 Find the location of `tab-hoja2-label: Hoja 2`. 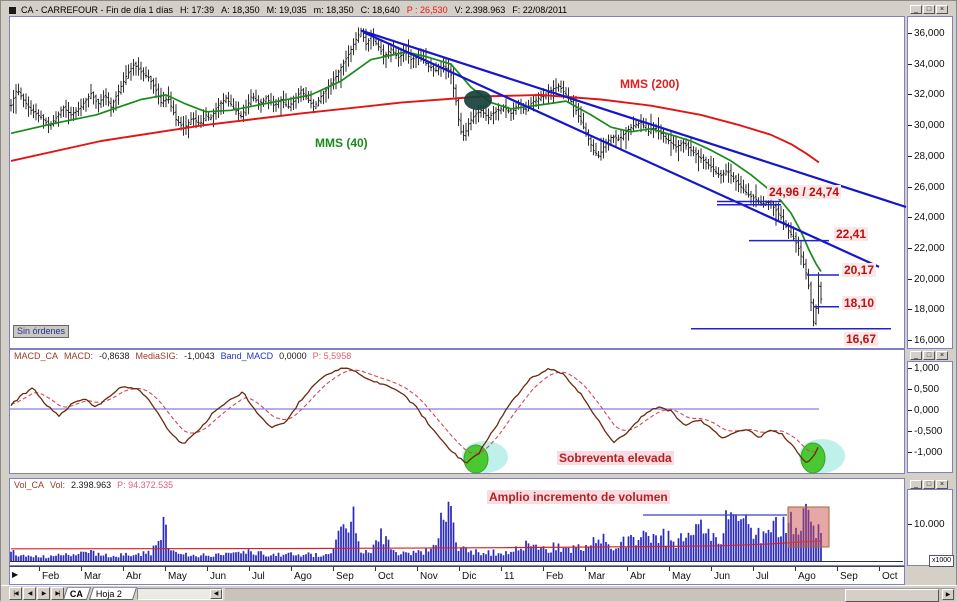

tab-hoja2-label: Hoja 2 is located at coordinates (108, 594).